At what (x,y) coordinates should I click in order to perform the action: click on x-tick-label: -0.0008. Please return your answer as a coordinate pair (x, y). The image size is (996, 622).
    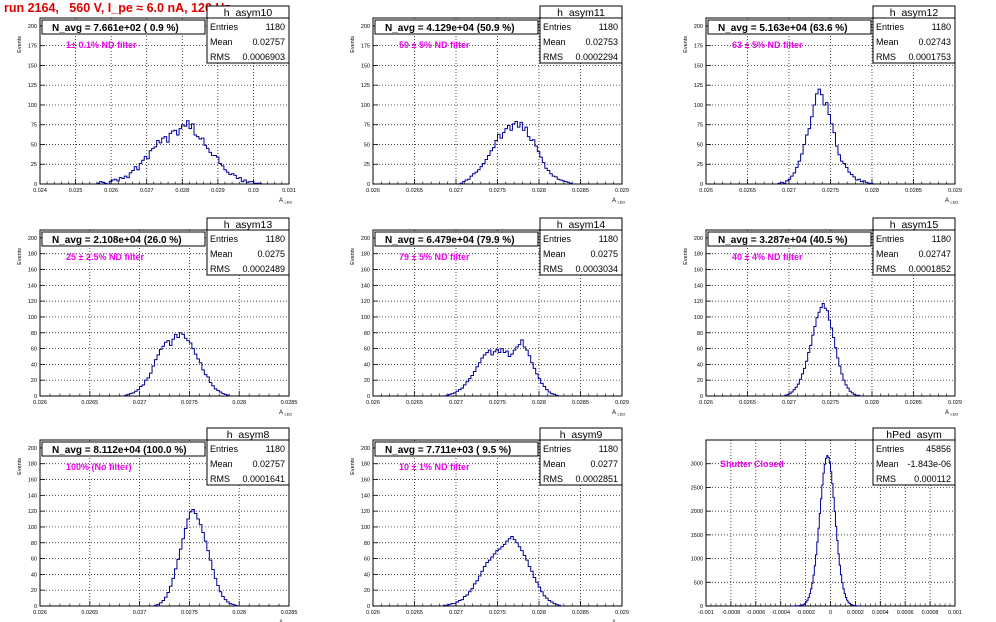
    Looking at the image, I should click on (731, 613).